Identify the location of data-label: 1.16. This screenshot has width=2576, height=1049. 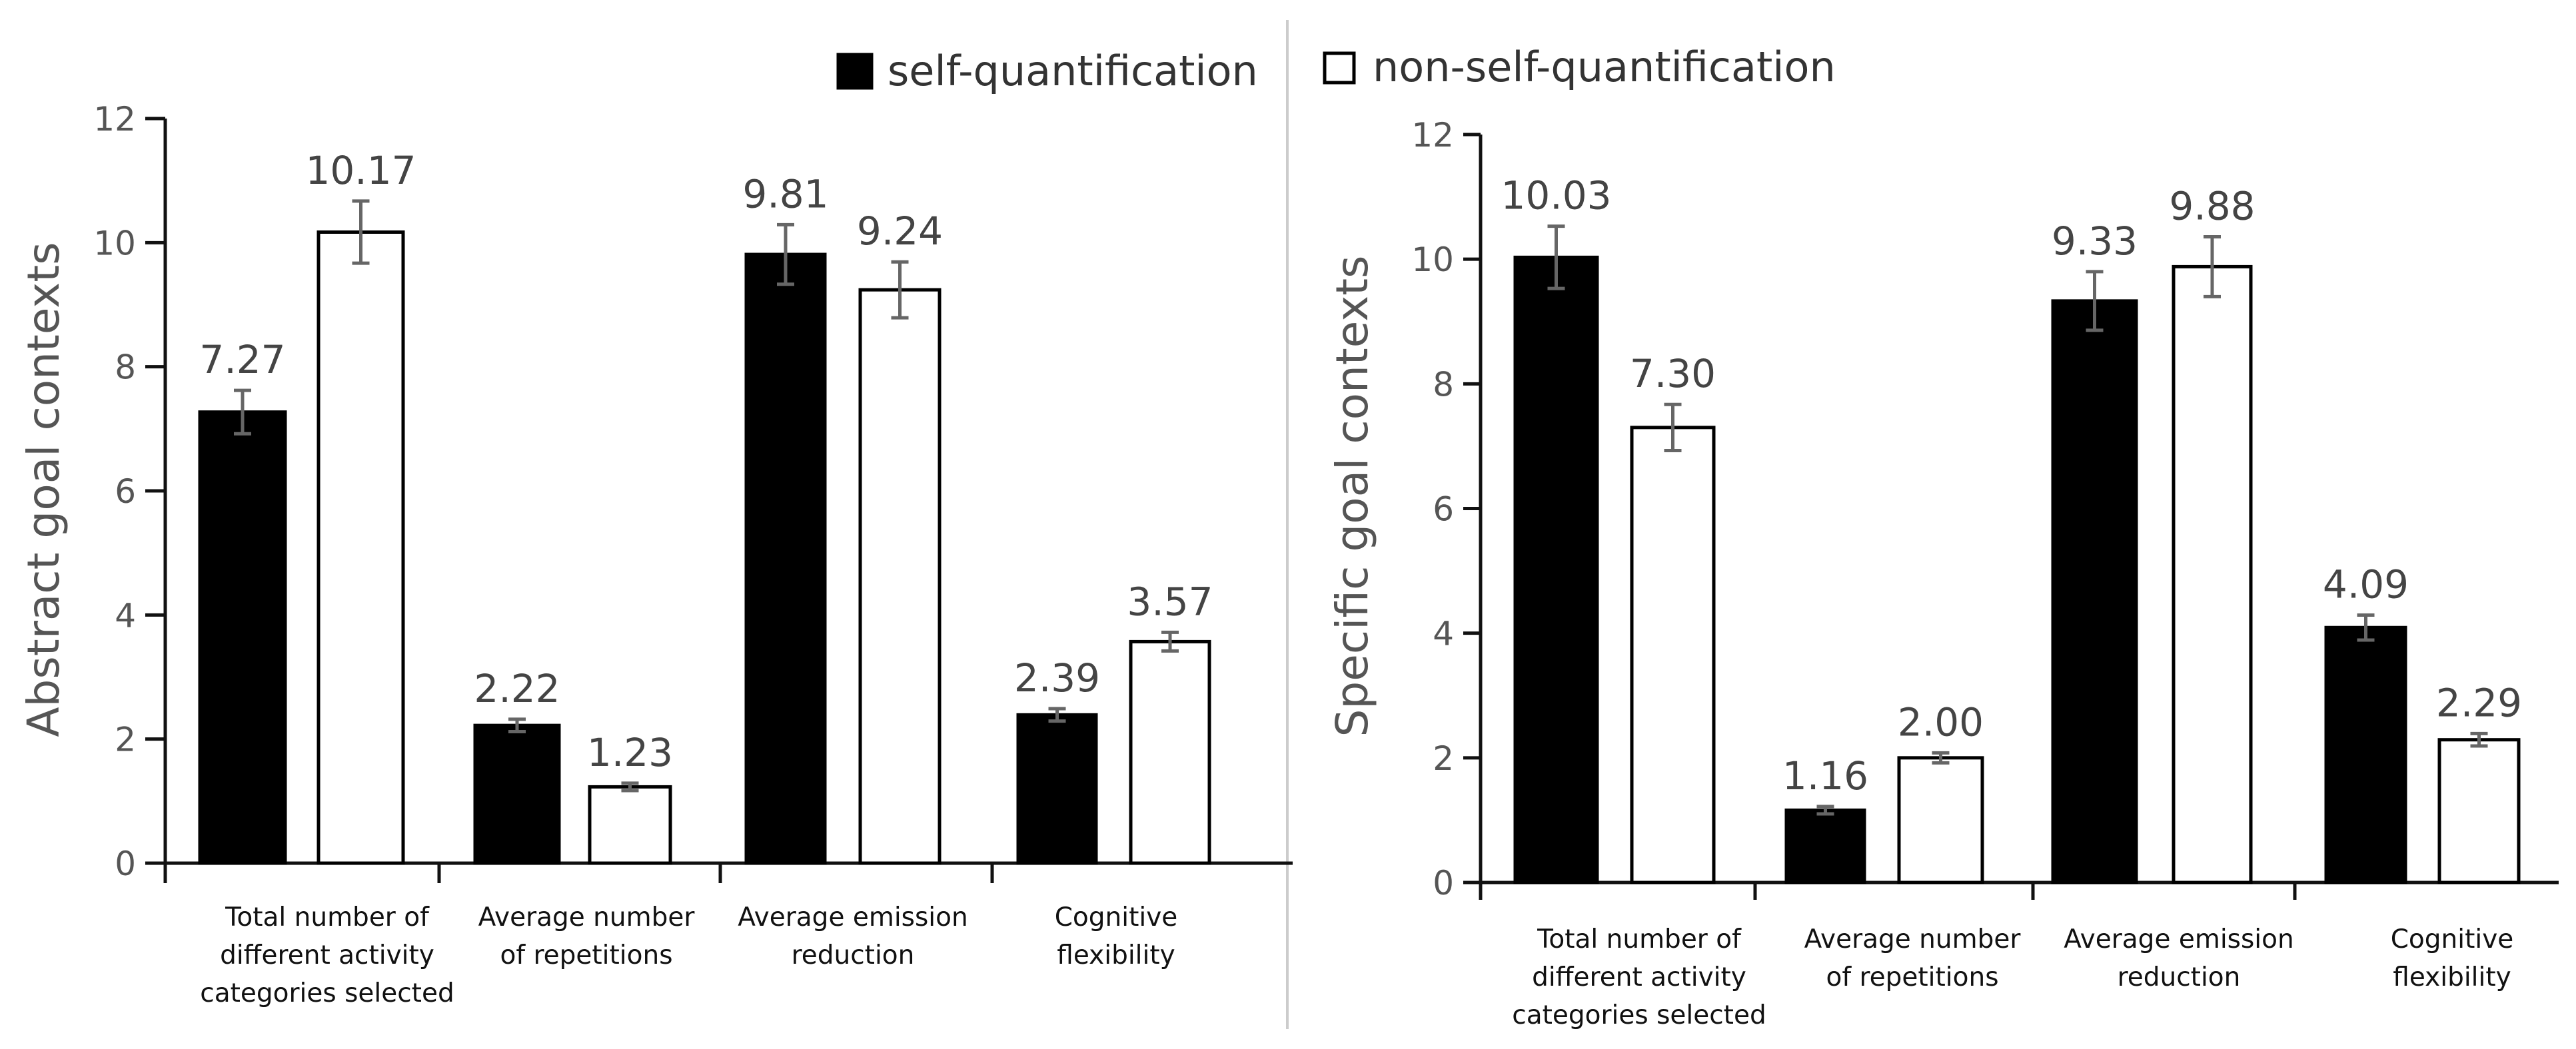
(1825, 776).